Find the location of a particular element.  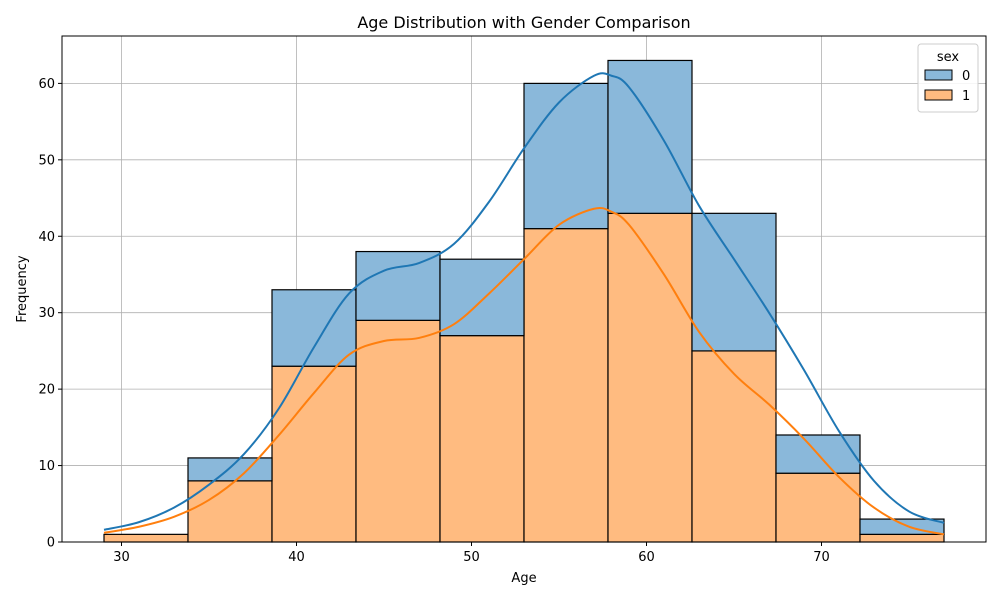

legend-label-1: 1 is located at coordinates (966, 96).